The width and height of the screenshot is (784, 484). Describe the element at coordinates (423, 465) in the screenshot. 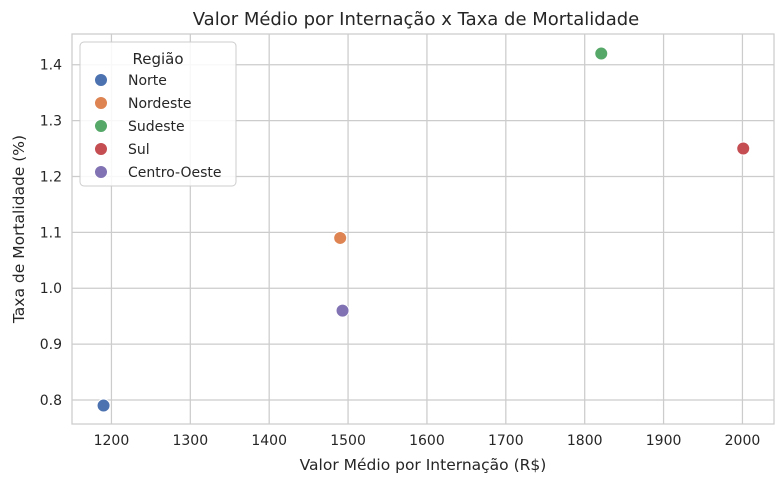

I see `x-axis-label: Valor Médio por Internação (R$)` at that location.